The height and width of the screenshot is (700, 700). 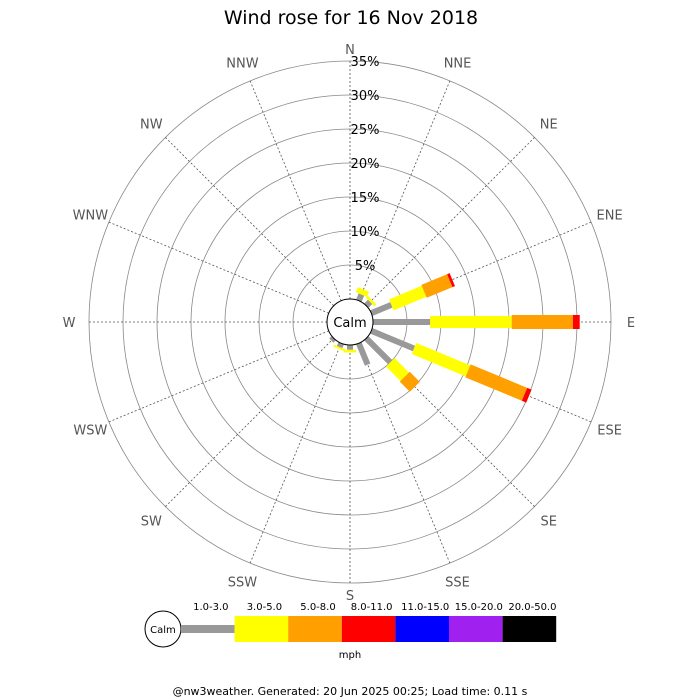 What do you see at coordinates (350, 596) in the screenshot?
I see `direction-label-s: S` at bounding box center [350, 596].